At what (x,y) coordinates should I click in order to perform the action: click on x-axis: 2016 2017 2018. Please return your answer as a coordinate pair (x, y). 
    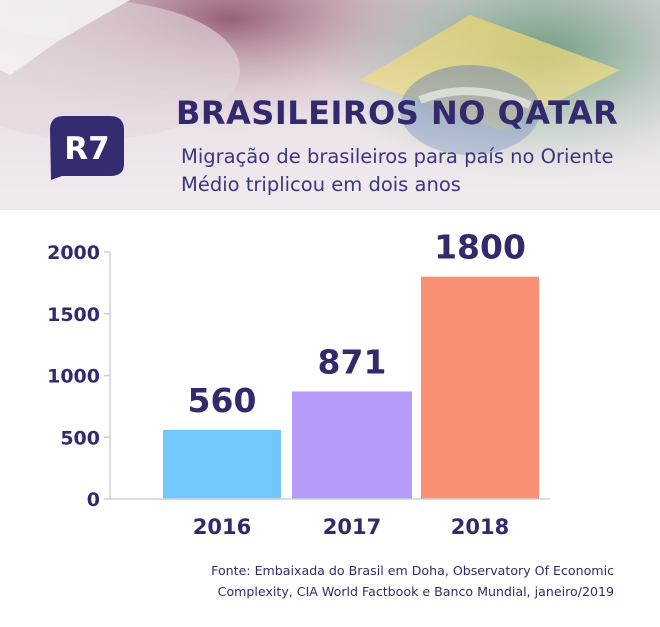
    Looking at the image, I should click on (330, 518).